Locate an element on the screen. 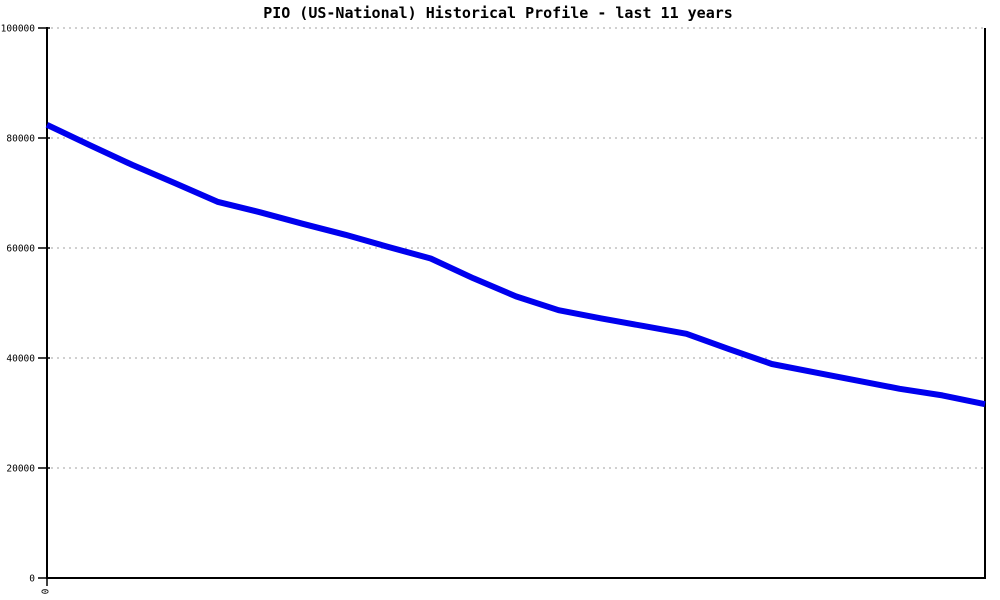 Image resolution: width=1000 pixels, height=600 pixels. y-tick-label: 80000 is located at coordinates (20, 139).